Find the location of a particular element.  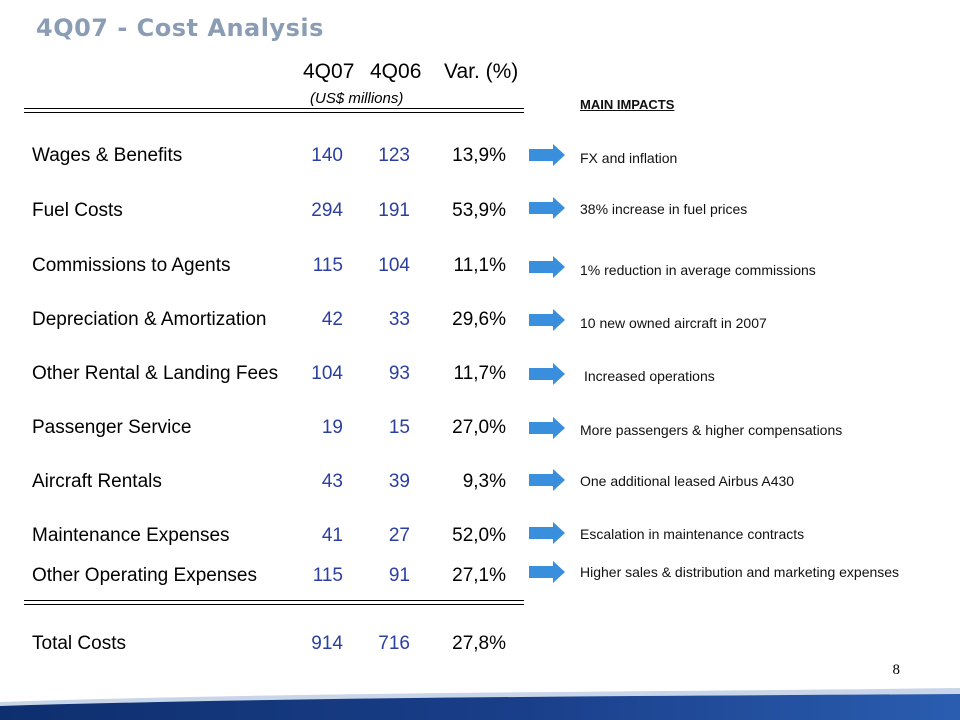

value-var: 11,7% is located at coordinates (479, 373).